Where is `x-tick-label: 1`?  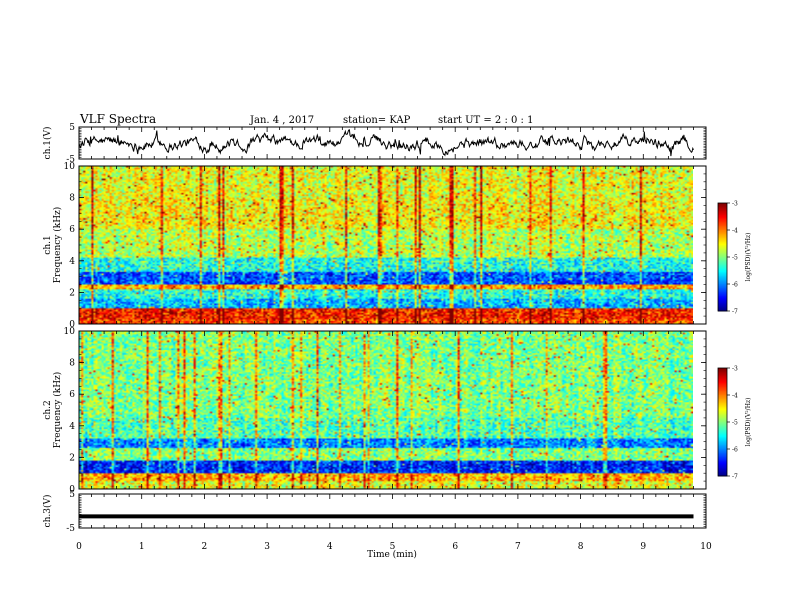 x-tick-label: 1 is located at coordinates (142, 547).